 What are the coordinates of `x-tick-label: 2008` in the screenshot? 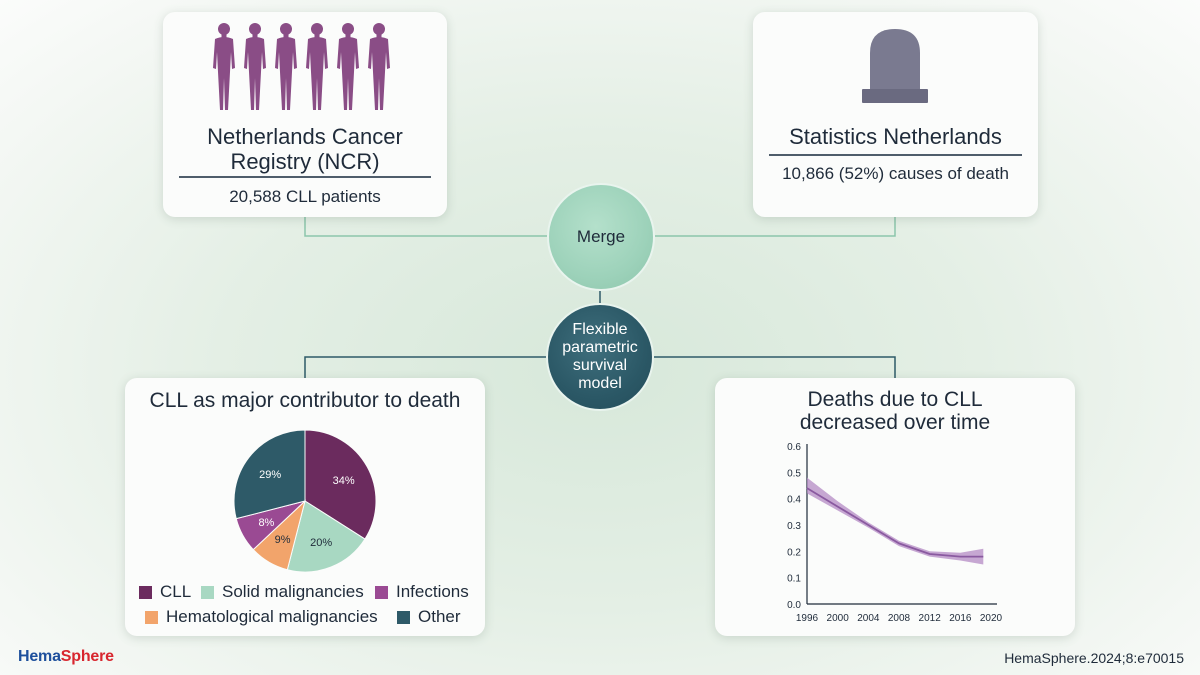 It's located at (899, 618).